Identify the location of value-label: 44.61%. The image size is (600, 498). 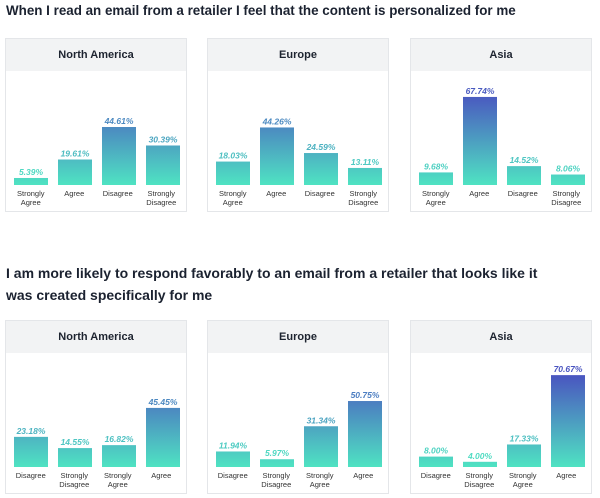
(119, 121).